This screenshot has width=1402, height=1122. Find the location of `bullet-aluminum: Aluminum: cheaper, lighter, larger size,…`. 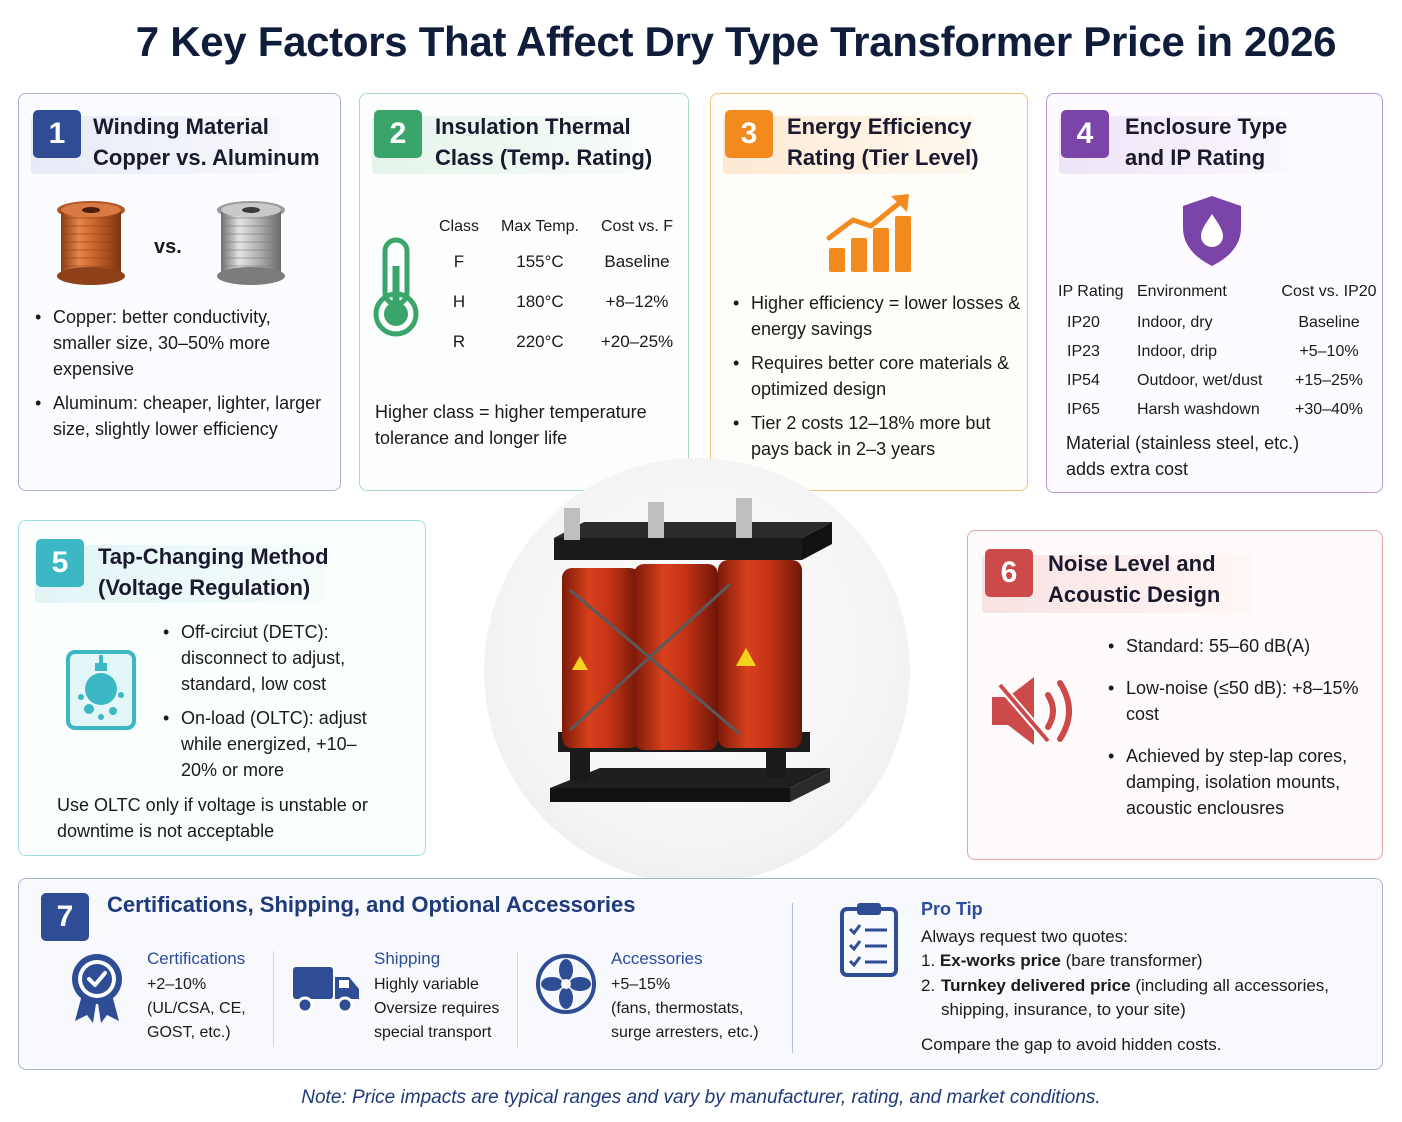

bullet-aluminum: Aluminum: cheaper, lighter, larger size,… is located at coordinates (183, 416).